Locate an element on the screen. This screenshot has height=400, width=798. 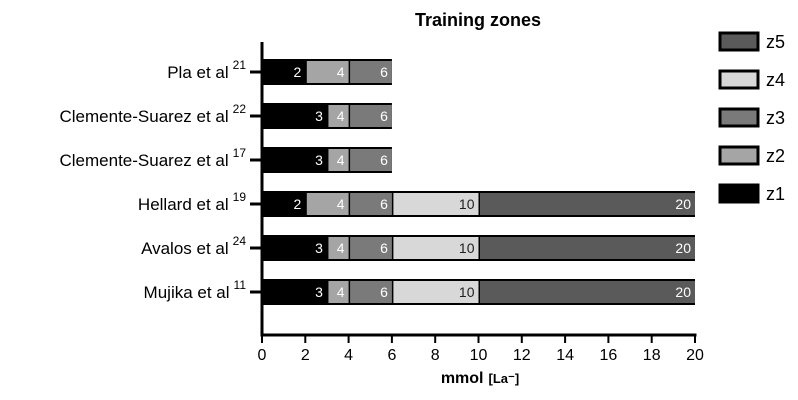
x-axis: 0 2 4 6 8 10 12 14 16 18 20 is located at coordinates (481, 348).